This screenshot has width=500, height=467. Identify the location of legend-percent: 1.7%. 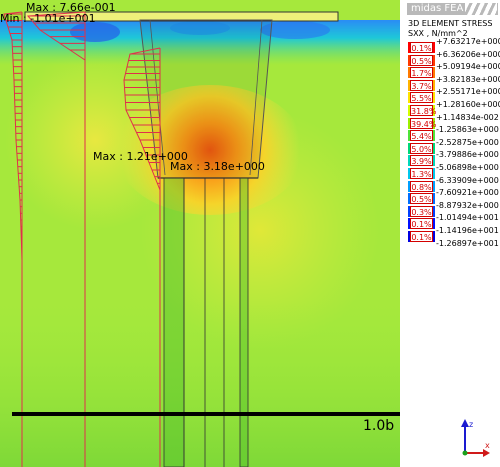
(421, 73).